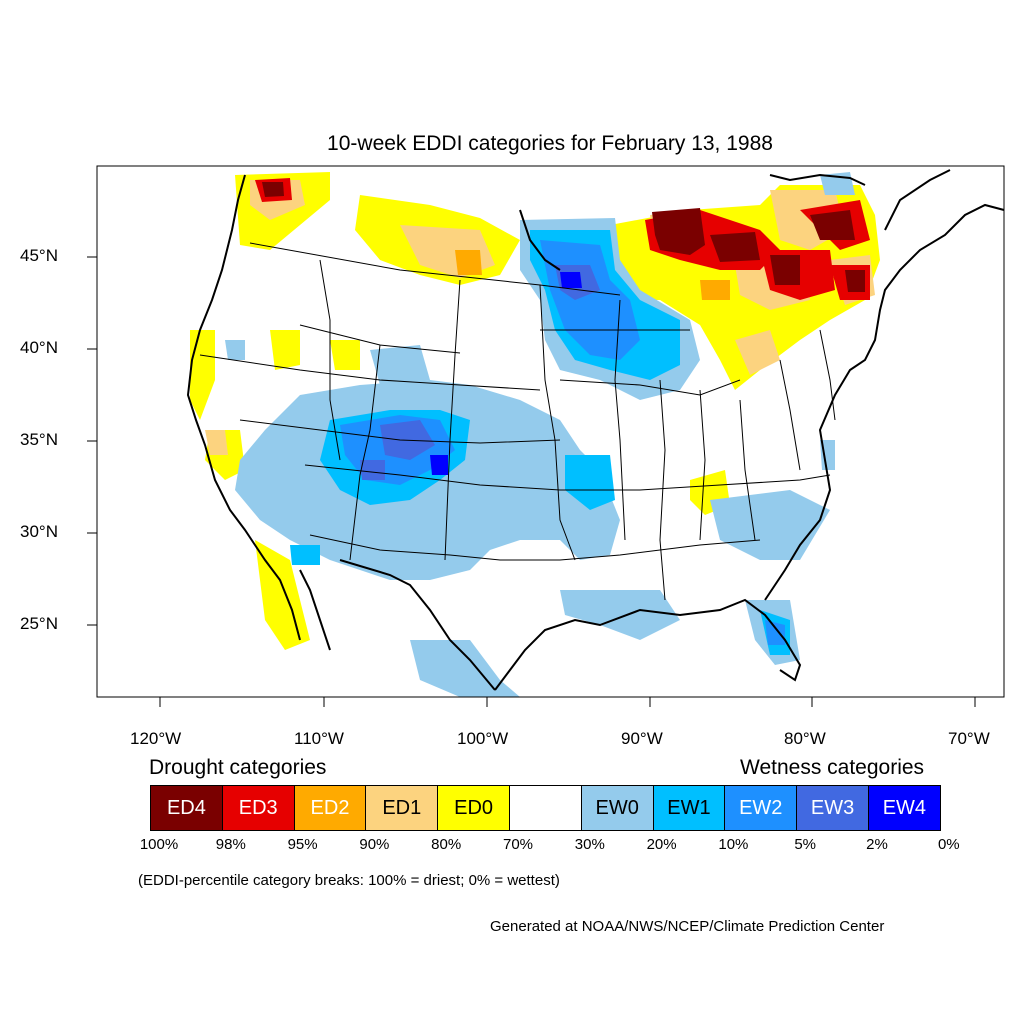  I want to click on legend-category-ed4: ED4, so click(186, 808).